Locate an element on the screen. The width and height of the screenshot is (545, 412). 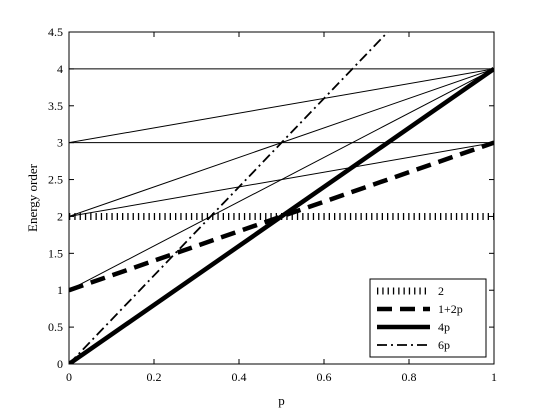
x-axis-title: p is located at coordinates (281, 400).